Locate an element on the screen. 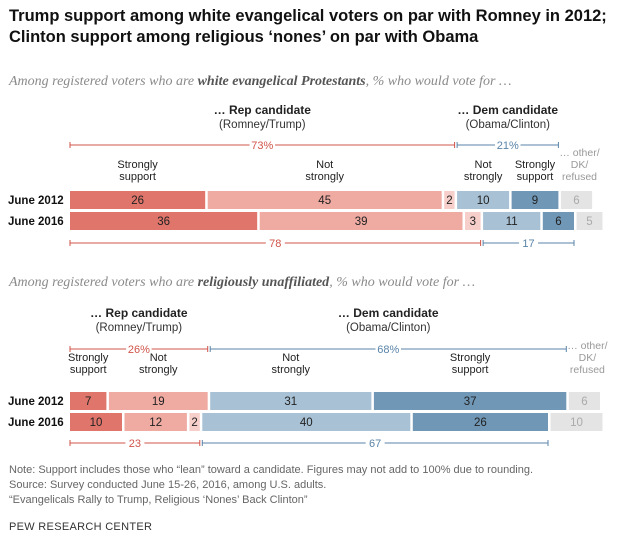 This screenshot has width=620, height=553. panel-2-bar-value: 12 is located at coordinates (155, 423).